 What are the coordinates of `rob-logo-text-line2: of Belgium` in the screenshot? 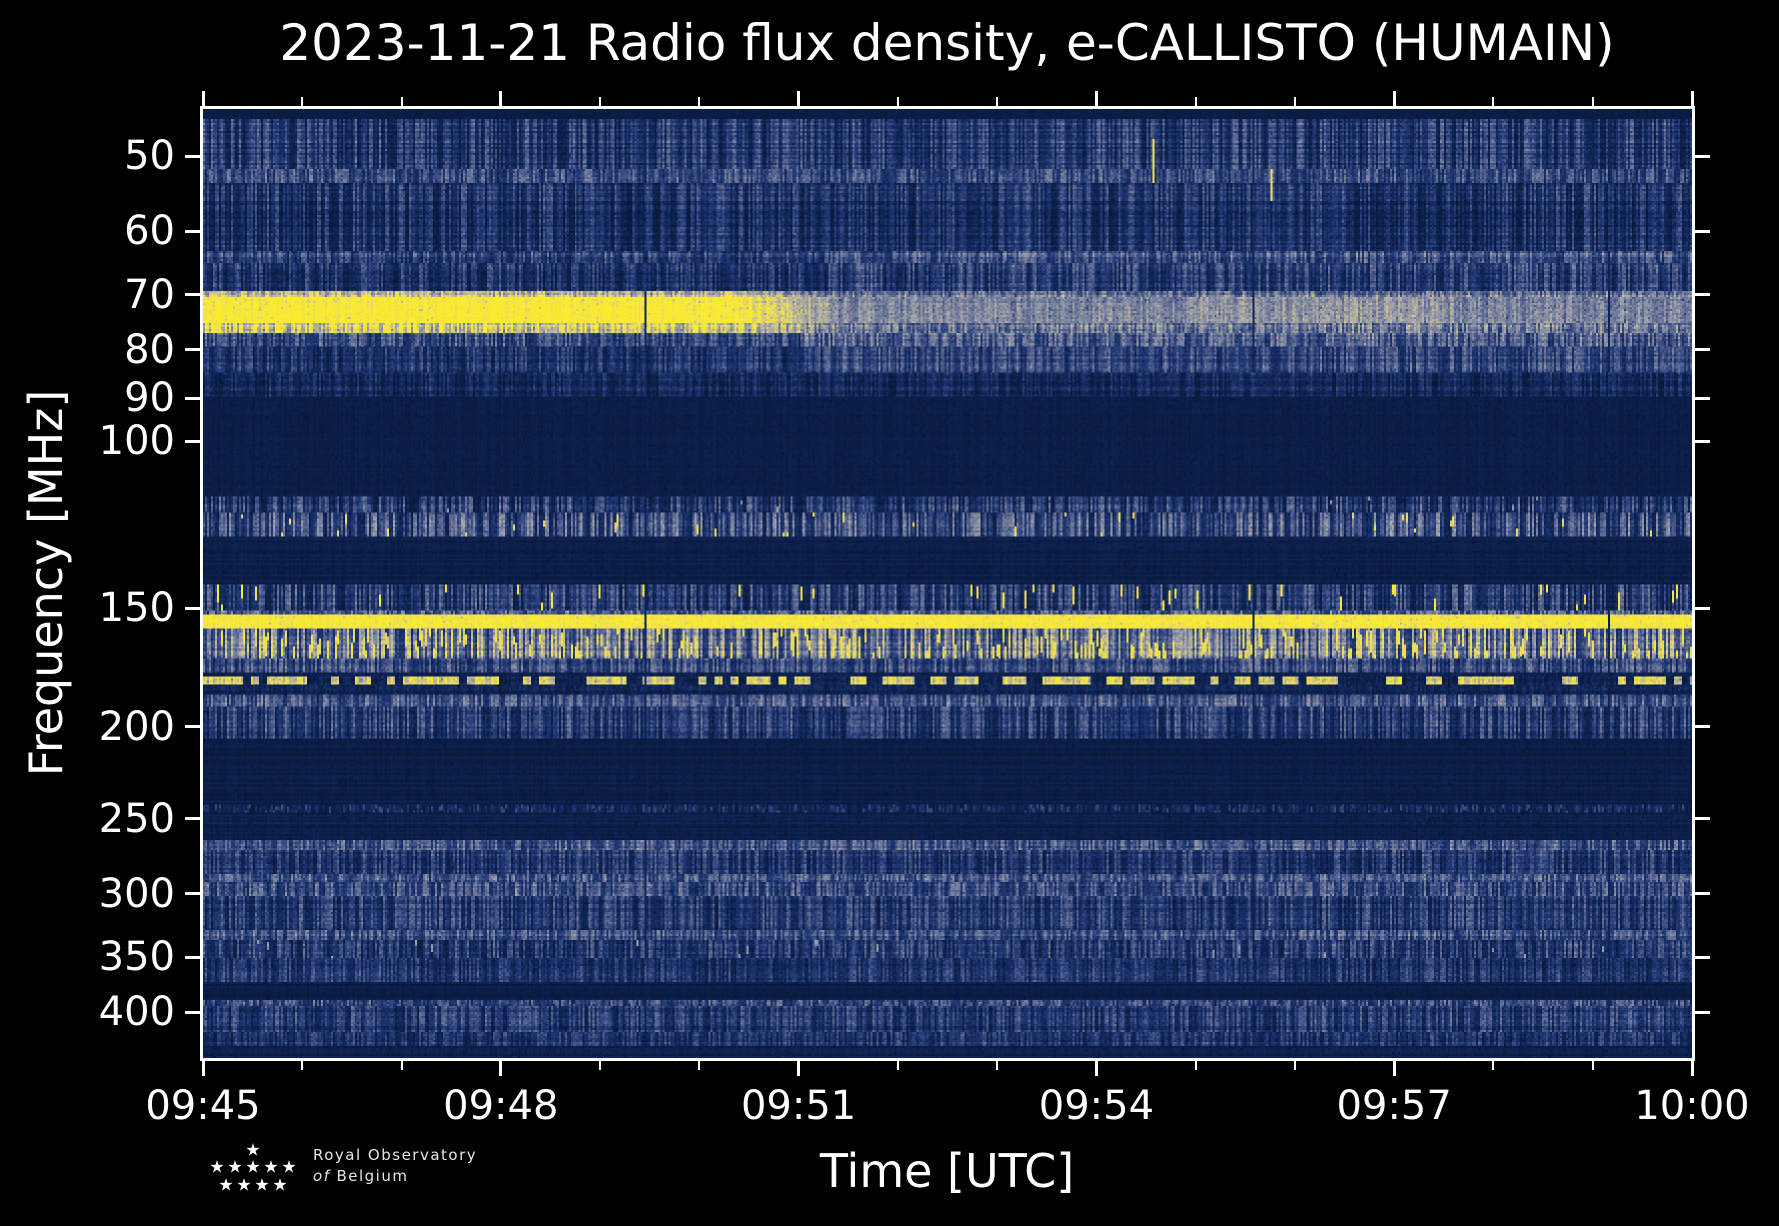 It's located at (360, 1176).